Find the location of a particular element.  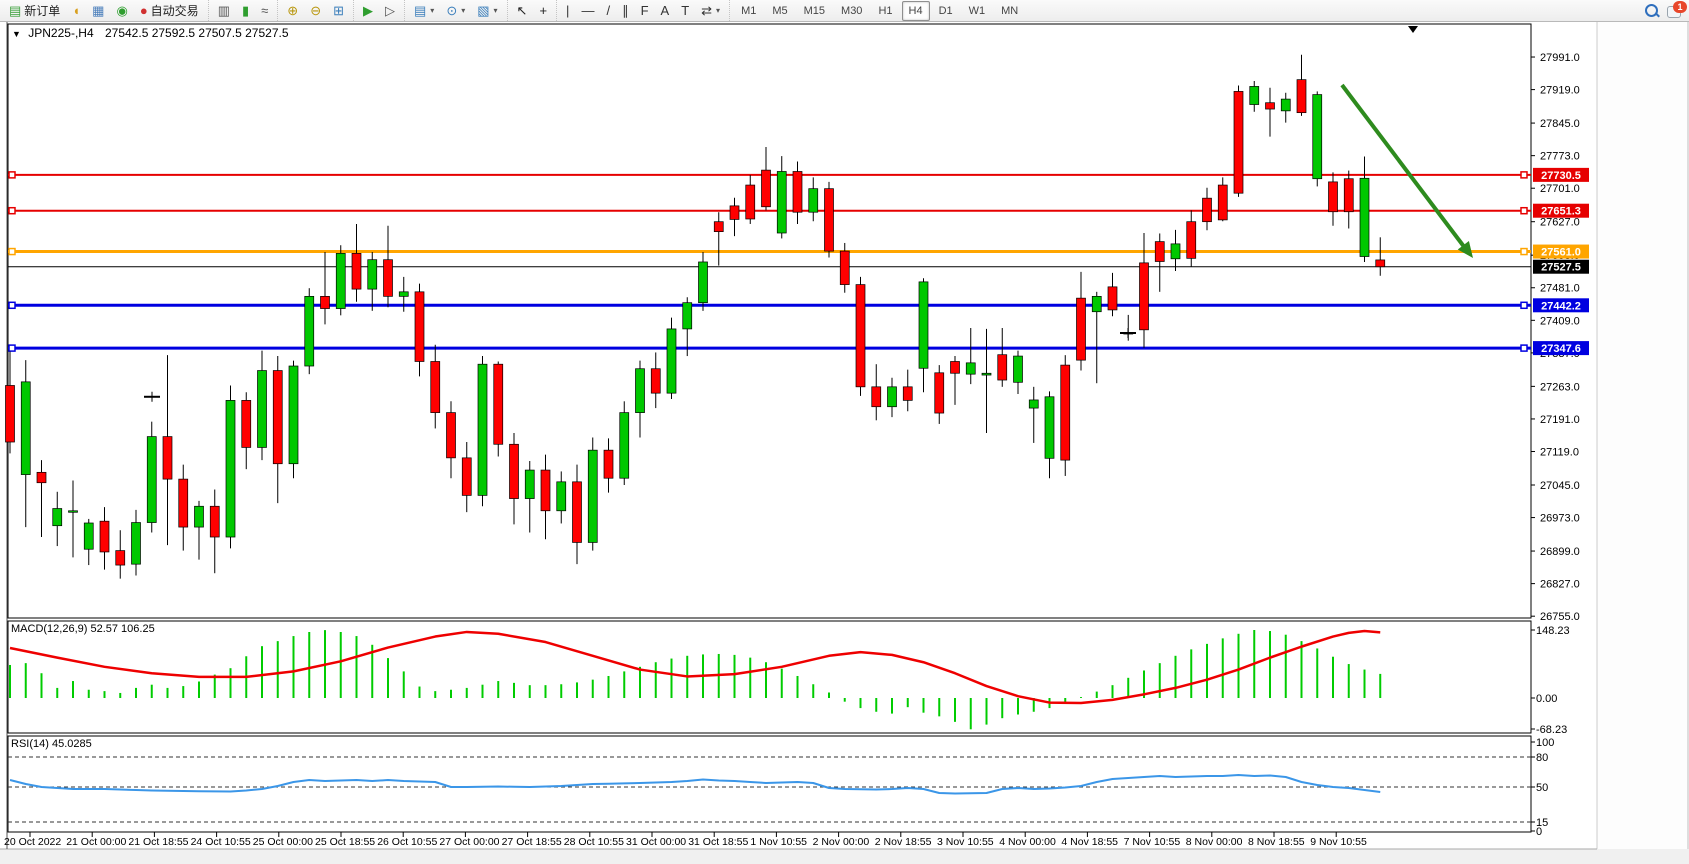

crosshair-icon: + is located at coordinates (543, 11).